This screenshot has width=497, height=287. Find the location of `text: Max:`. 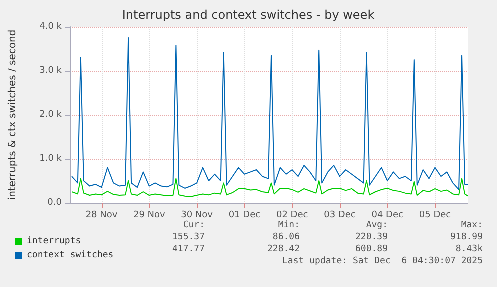

text: Max: is located at coordinates (472, 225).